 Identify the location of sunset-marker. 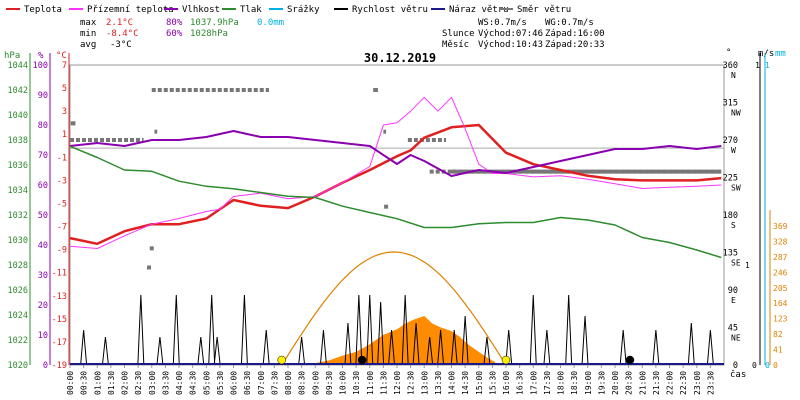
(506, 360).